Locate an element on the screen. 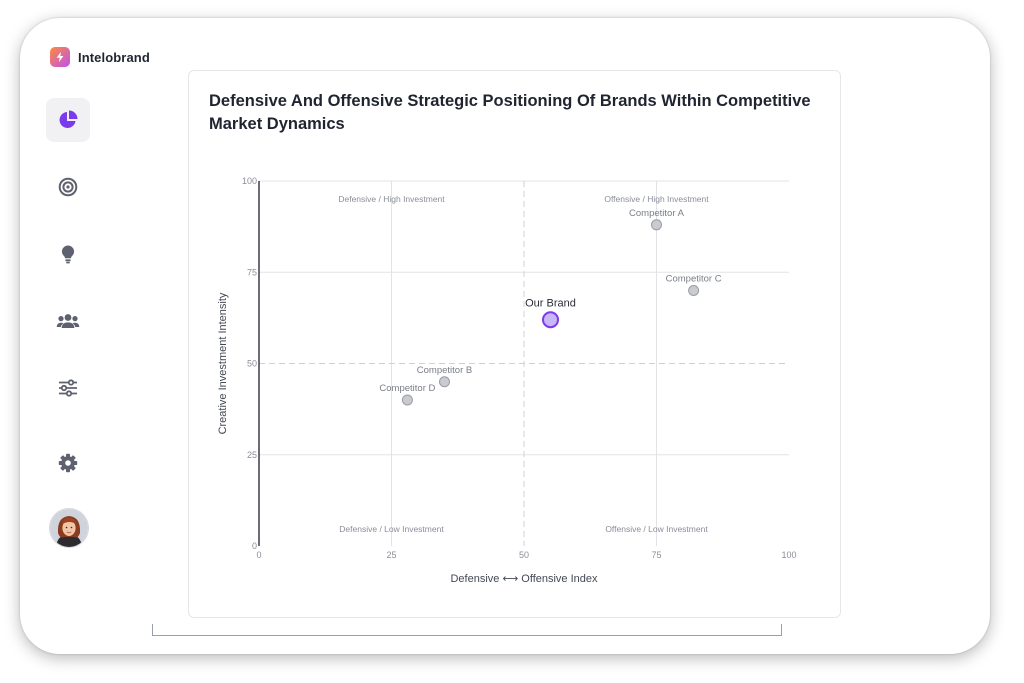 The image size is (1024, 683). x-tick-label: 100 is located at coordinates (788, 555).